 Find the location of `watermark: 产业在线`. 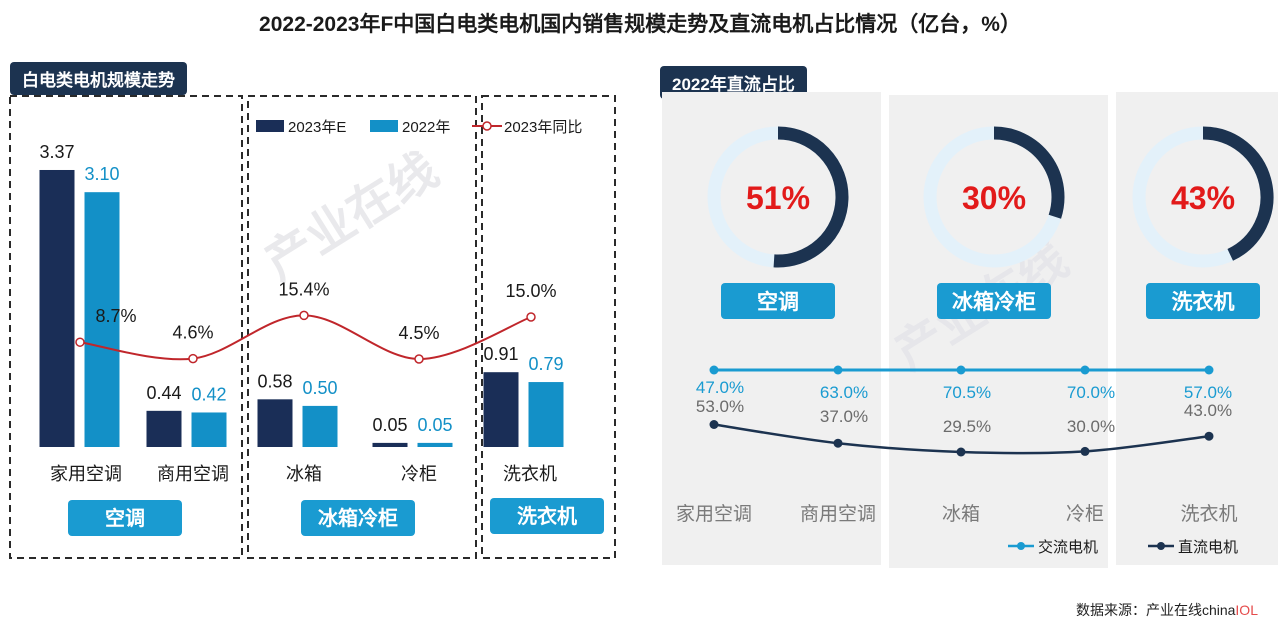

watermark: 产业在线 is located at coordinates (351, 217).